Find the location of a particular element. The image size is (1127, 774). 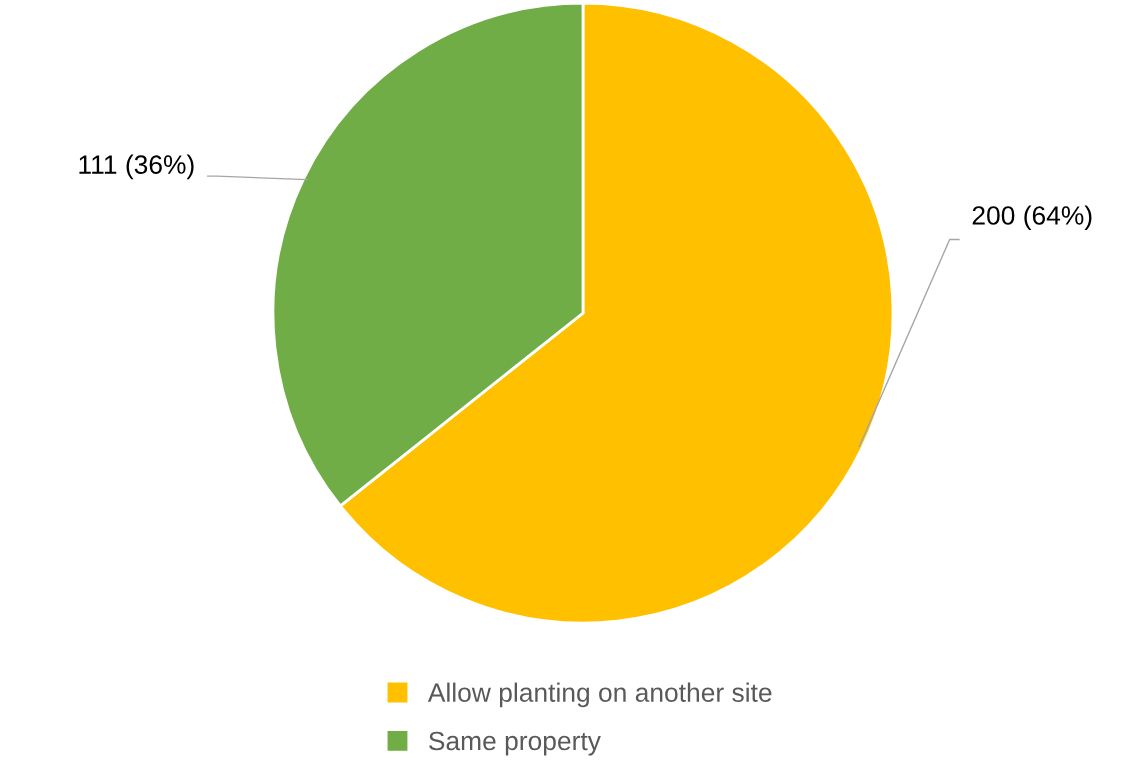

data-label: 200 (64%) is located at coordinates (1032, 218).